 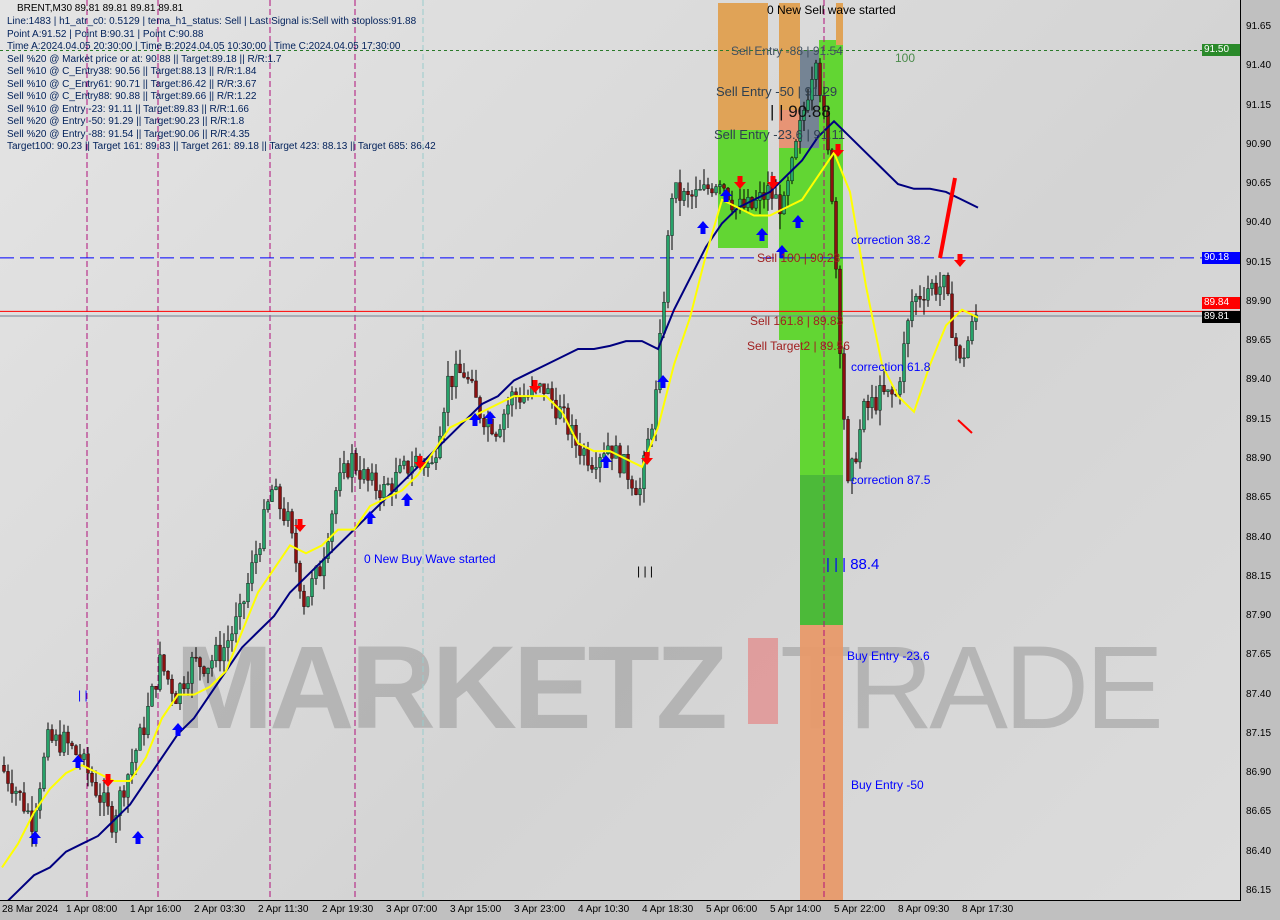 What do you see at coordinates (540, 909) in the screenshot?
I see `time-tick-label: 3 Apr 23:00` at bounding box center [540, 909].